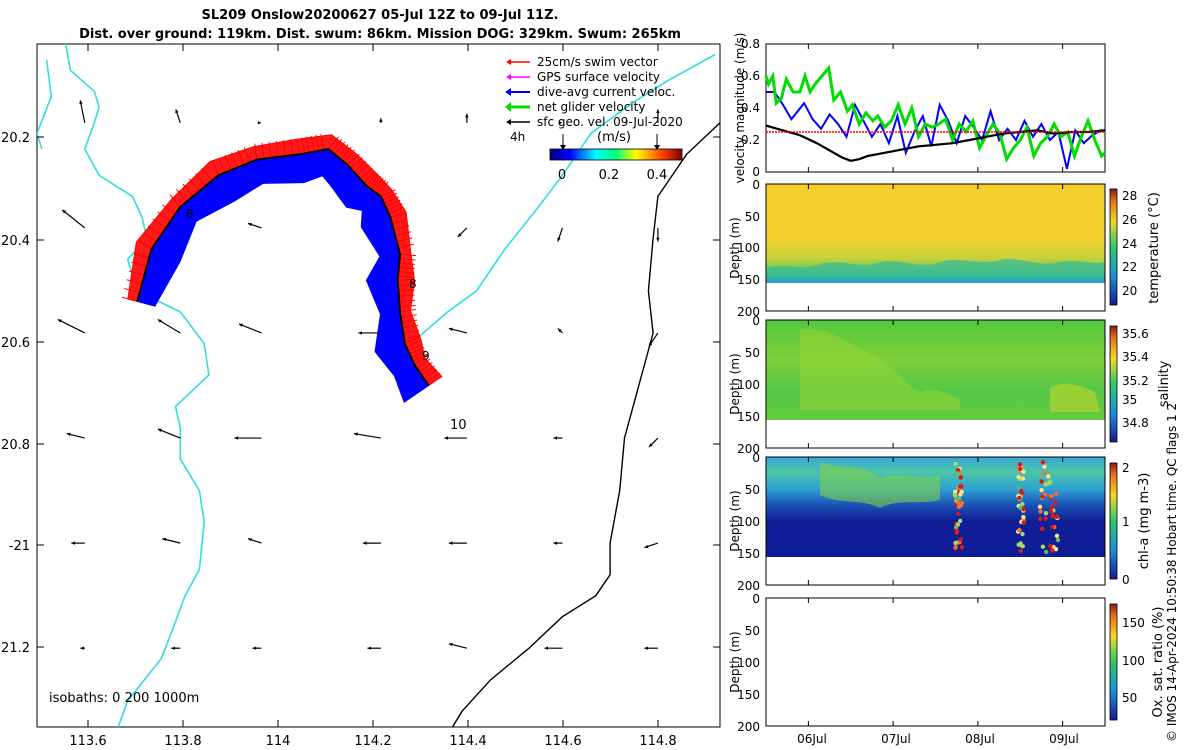 Image resolution: width=1200 pixels, height=750 pixels. I want to click on time-tick-07jul: 07Jul, so click(896, 739).